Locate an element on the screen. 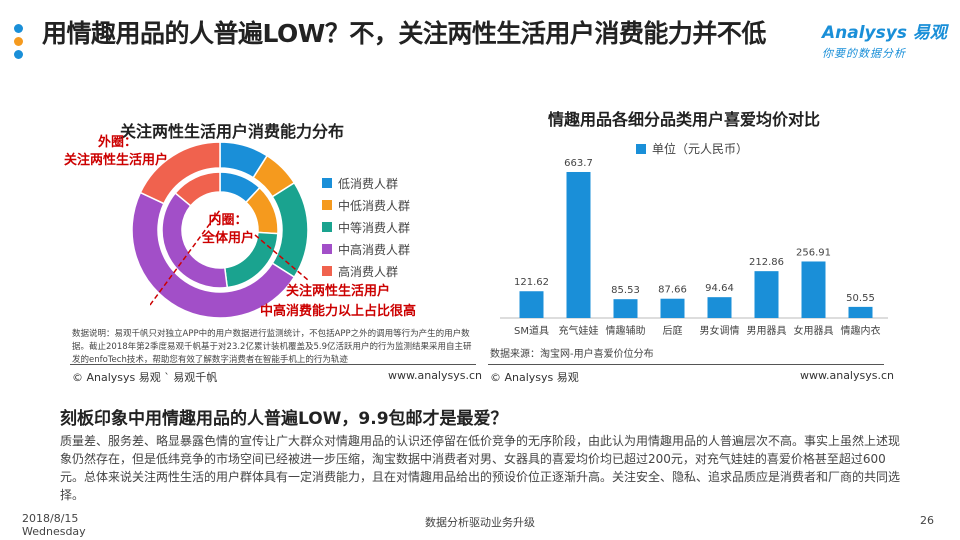 The height and width of the screenshot is (540, 960). legend-label: 中等消费人群 is located at coordinates (374, 227).